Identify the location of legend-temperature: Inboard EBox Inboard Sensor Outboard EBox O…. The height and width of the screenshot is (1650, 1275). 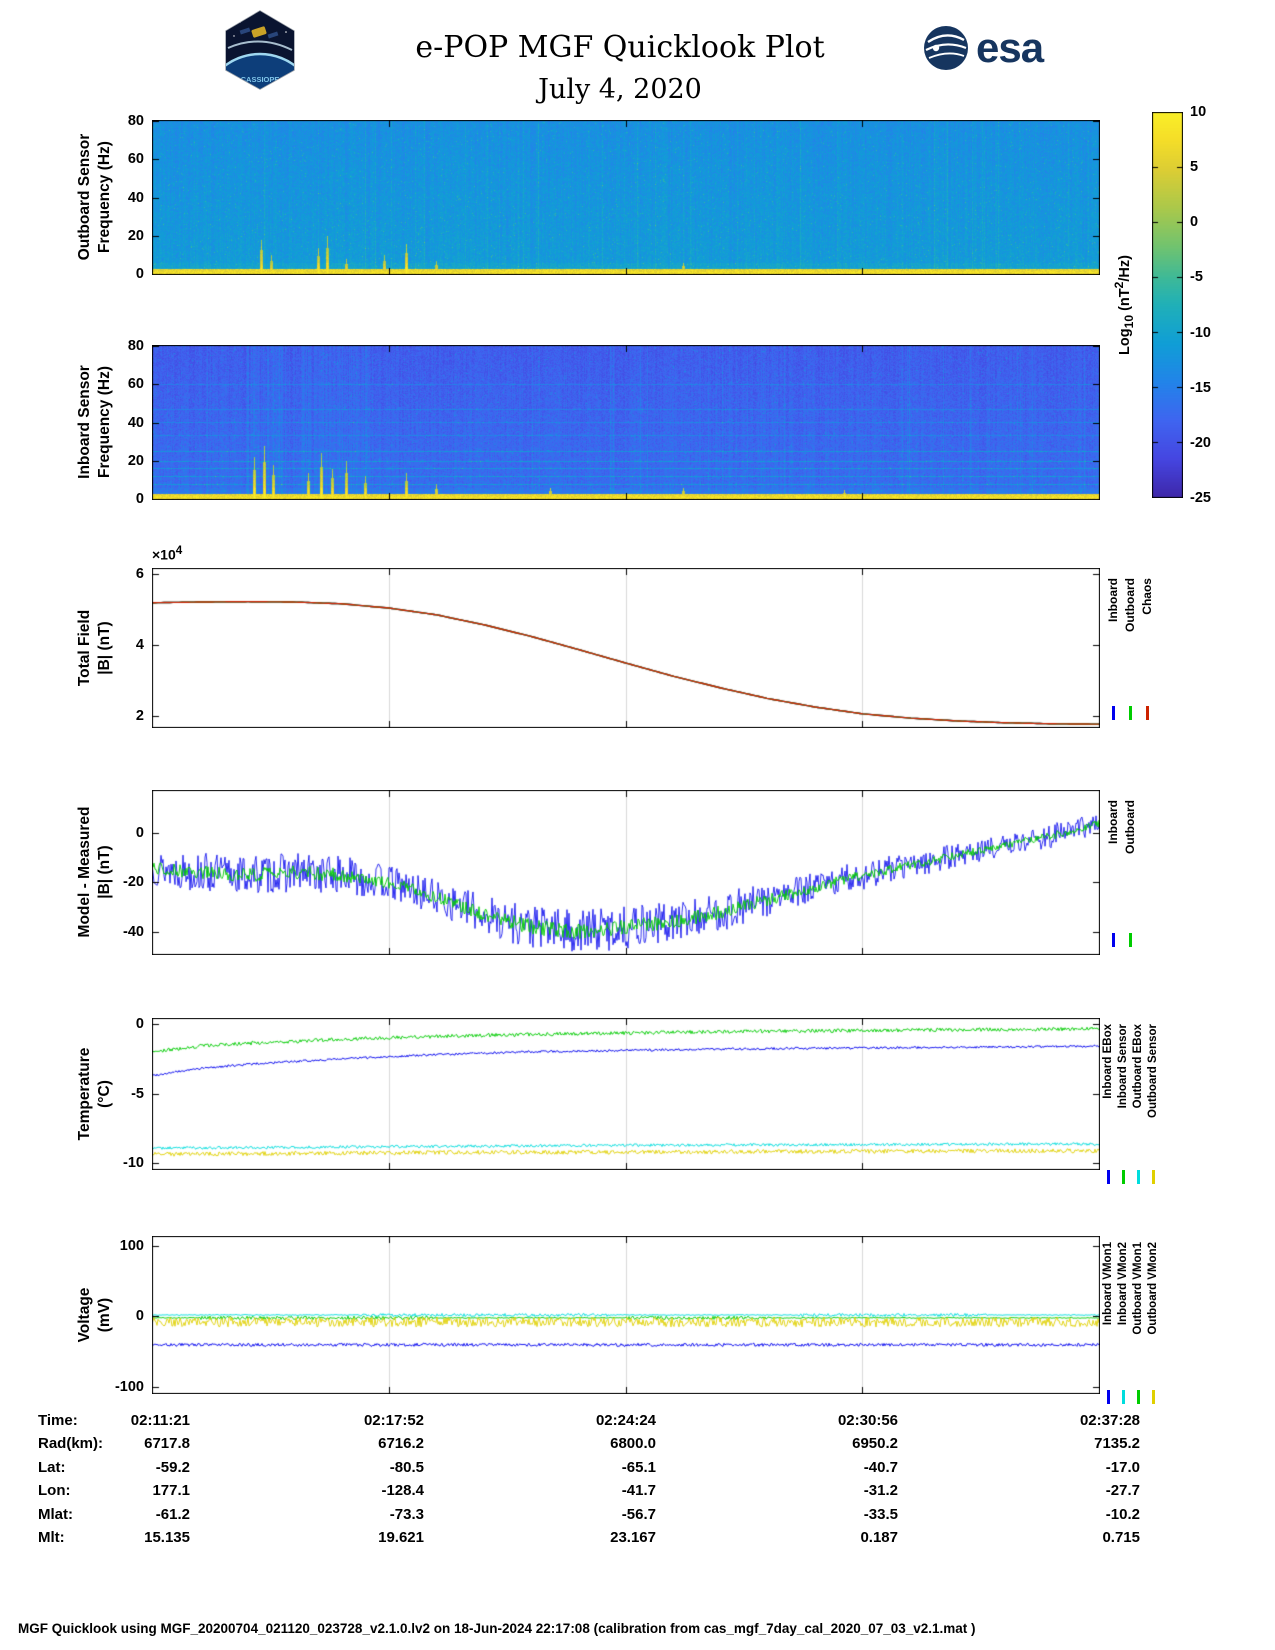
(1130, 1104).